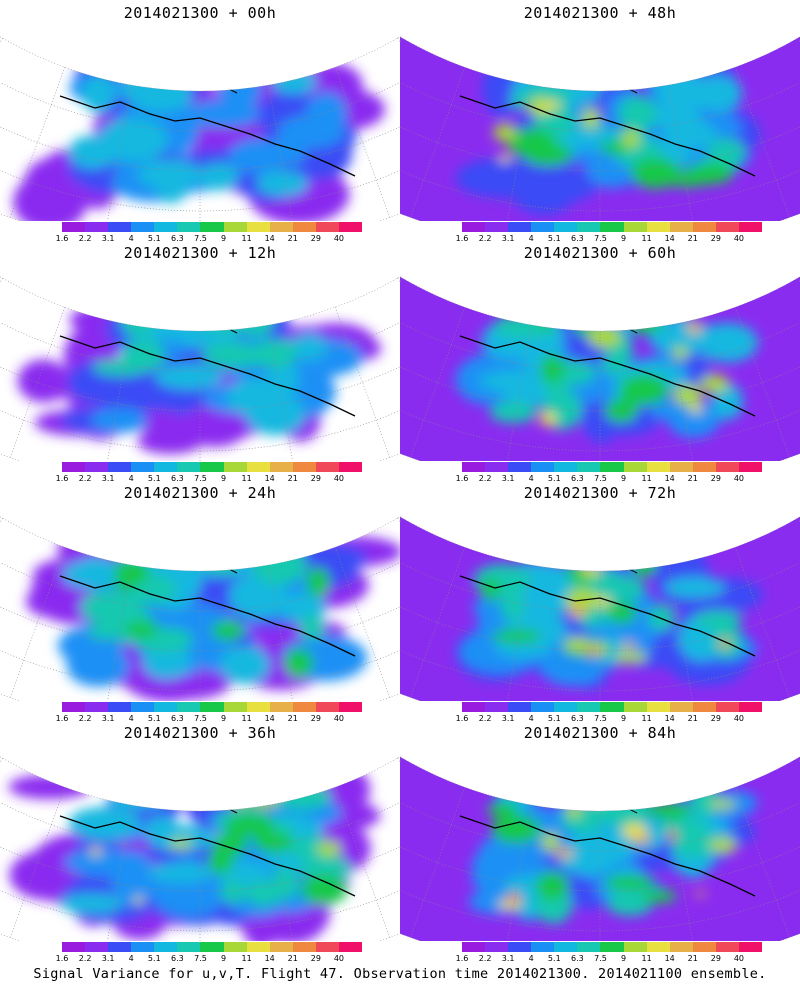 The width and height of the screenshot is (800, 1000). What do you see at coordinates (600, 733) in the screenshot?
I see `panel-title: 2014021300 + 84h` at bounding box center [600, 733].